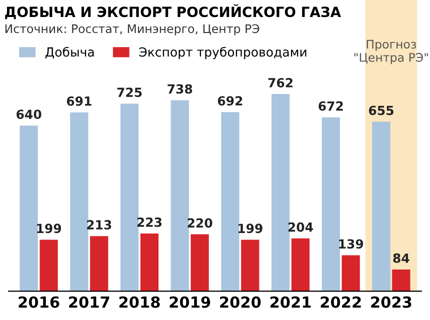 The image size is (430, 320). I want to click on data-label: 655, so click(381, 111).